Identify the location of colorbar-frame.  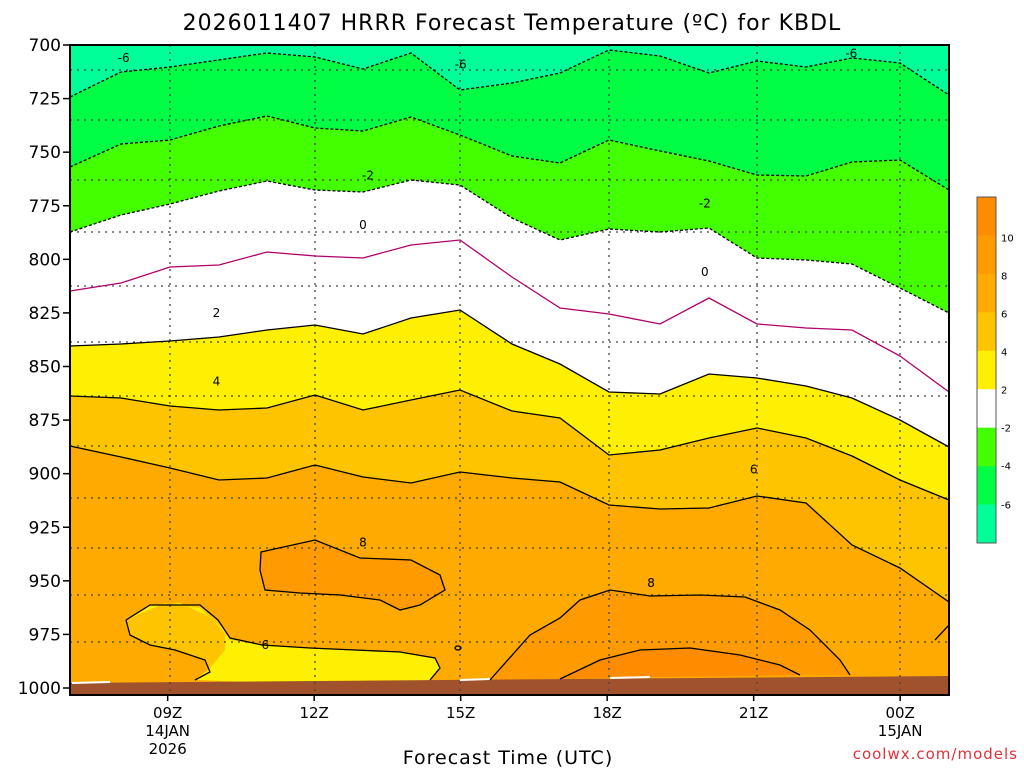
(986, 370).